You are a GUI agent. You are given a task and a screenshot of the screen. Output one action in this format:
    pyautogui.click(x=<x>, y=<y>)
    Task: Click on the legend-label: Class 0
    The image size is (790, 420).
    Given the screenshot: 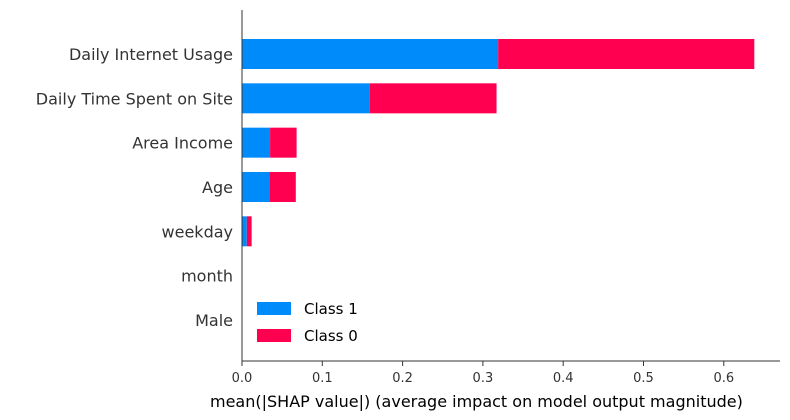 What is the action you would take?
    pyautogui.click(x=331, y=336)
    